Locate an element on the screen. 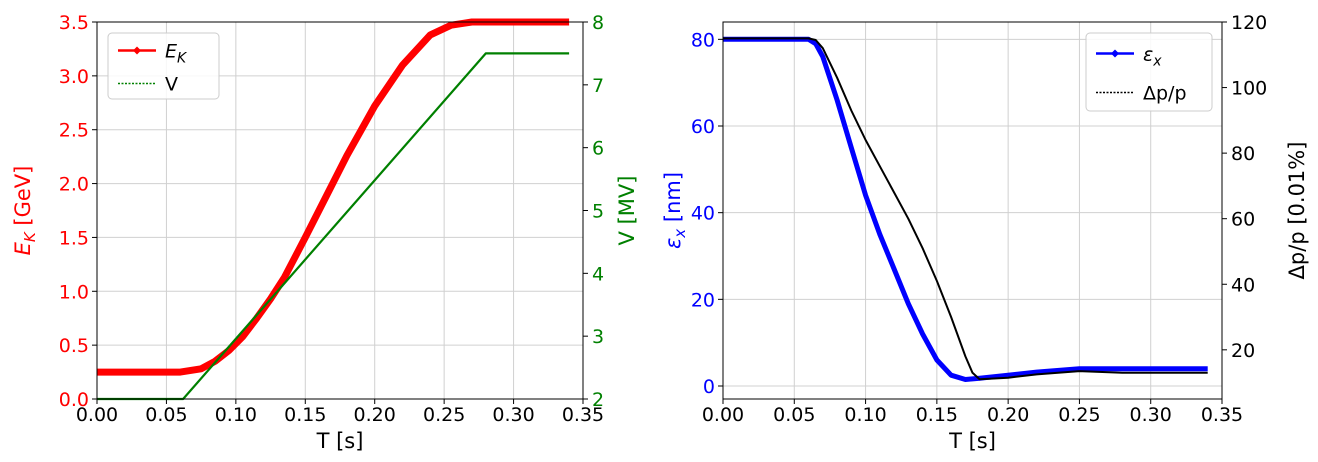  y2-tick-label: 40 is located at coordinates (1243, 285).